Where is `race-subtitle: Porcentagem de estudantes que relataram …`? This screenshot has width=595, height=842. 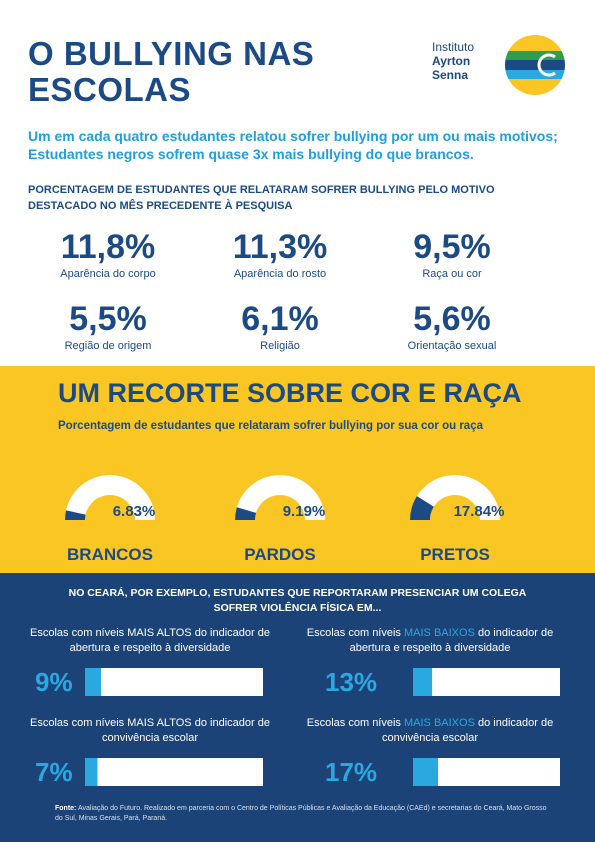
race-subtitle: Porcentagem de estudantes que relataram … is located at coordinates (270, 426).